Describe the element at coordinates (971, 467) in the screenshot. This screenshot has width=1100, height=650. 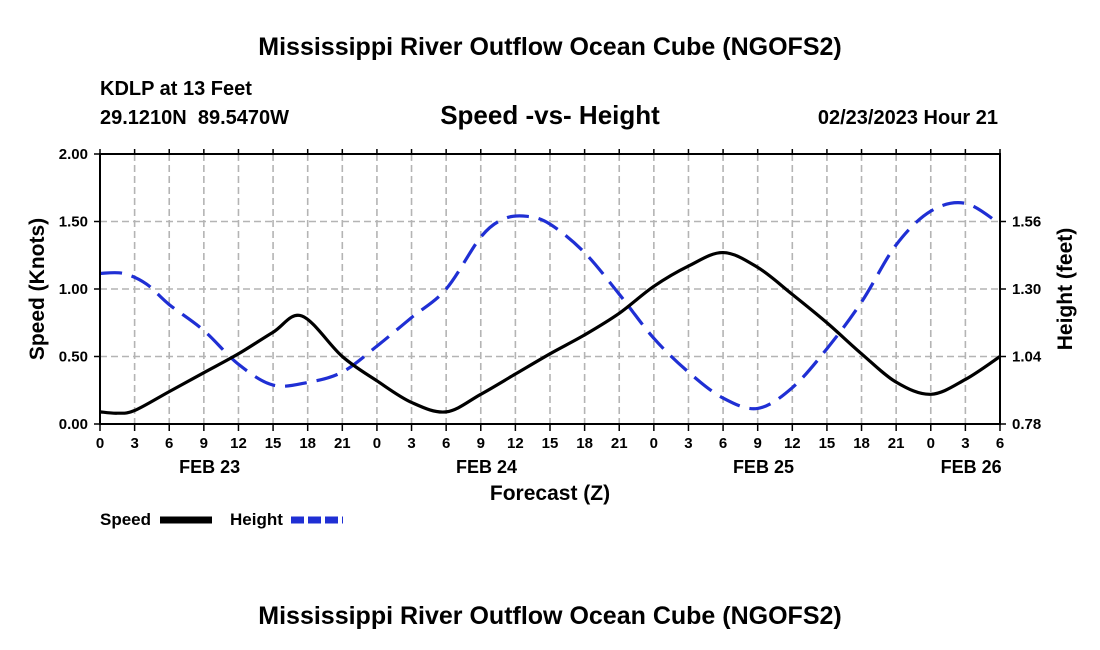
I see `date-label: FEB 26` at that location.